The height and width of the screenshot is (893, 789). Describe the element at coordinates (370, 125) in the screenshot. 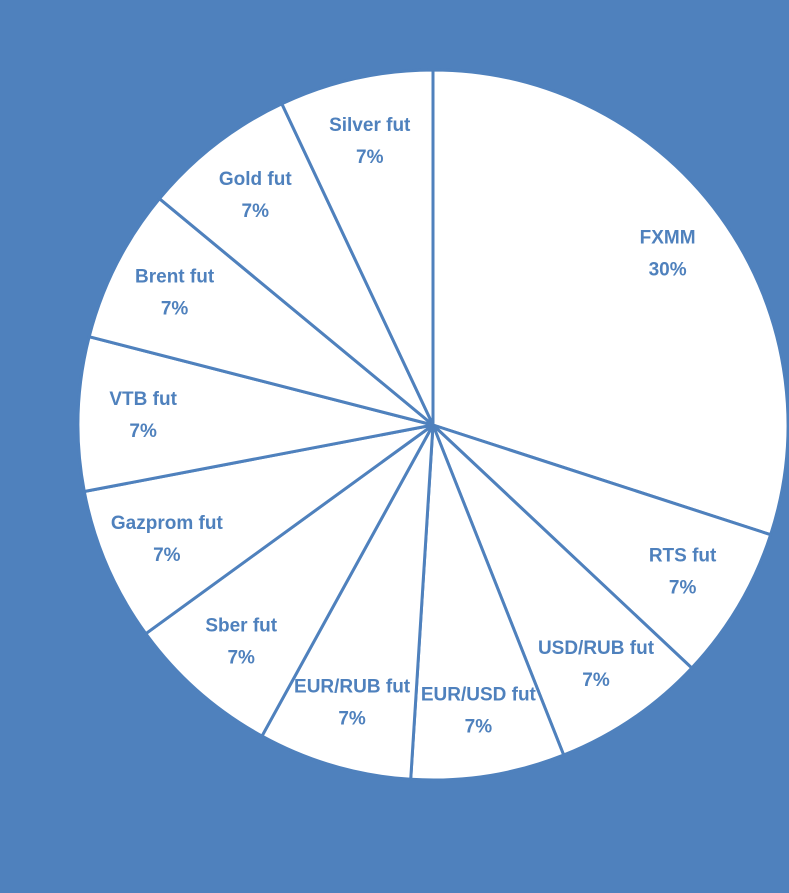

I see `slice-label: Silver fut` at that location.